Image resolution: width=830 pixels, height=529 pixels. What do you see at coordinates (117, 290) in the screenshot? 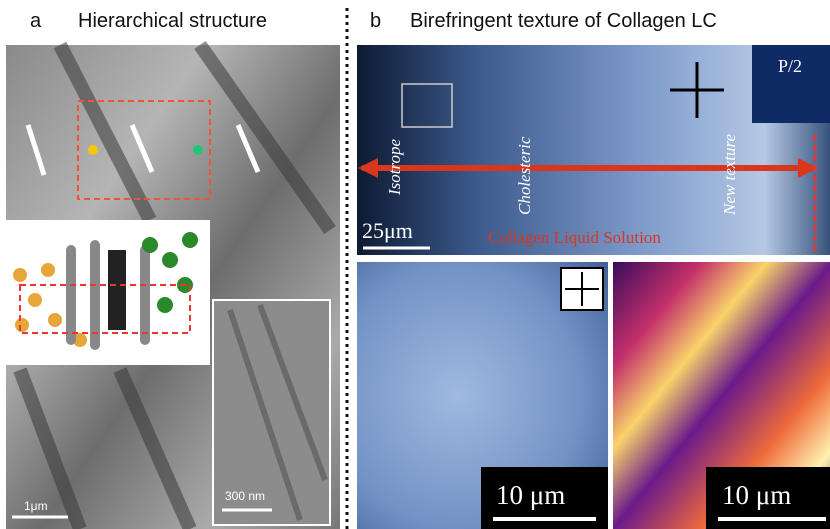
I see `stripe` at bounding box center [117, 290].